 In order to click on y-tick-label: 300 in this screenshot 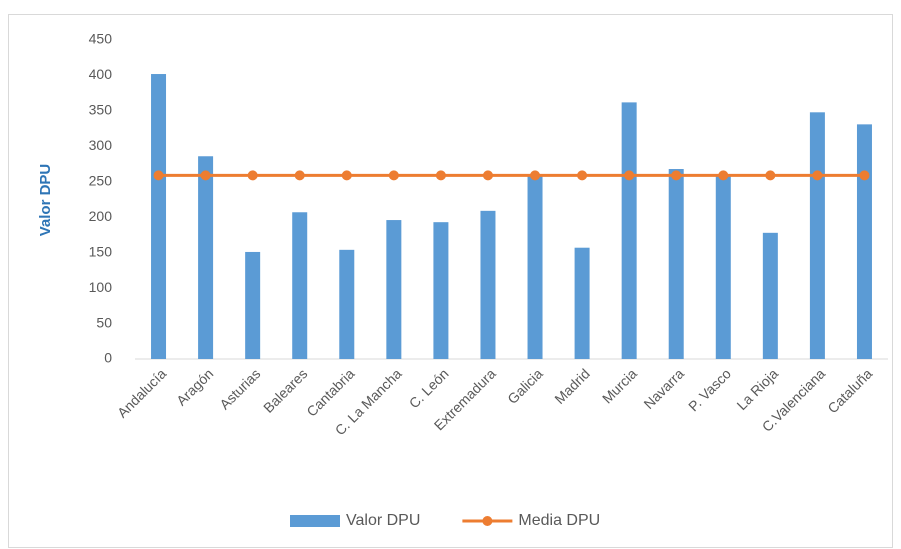, I will do `click(101, 145)`.